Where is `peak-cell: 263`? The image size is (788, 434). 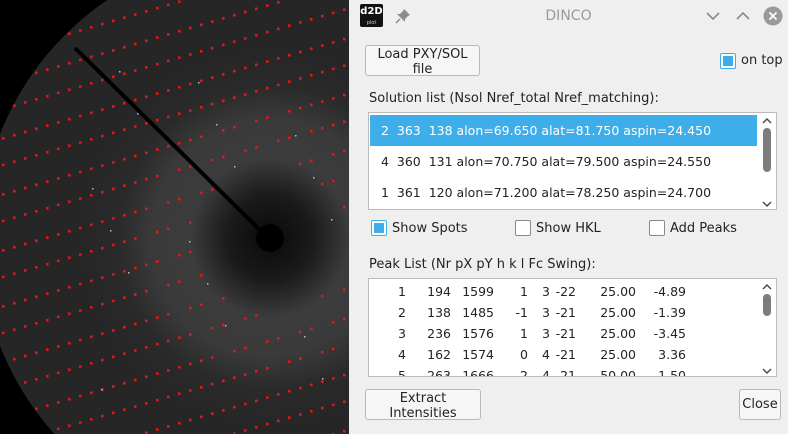 peak-cell: 263 is located at coordinates (439, 372).